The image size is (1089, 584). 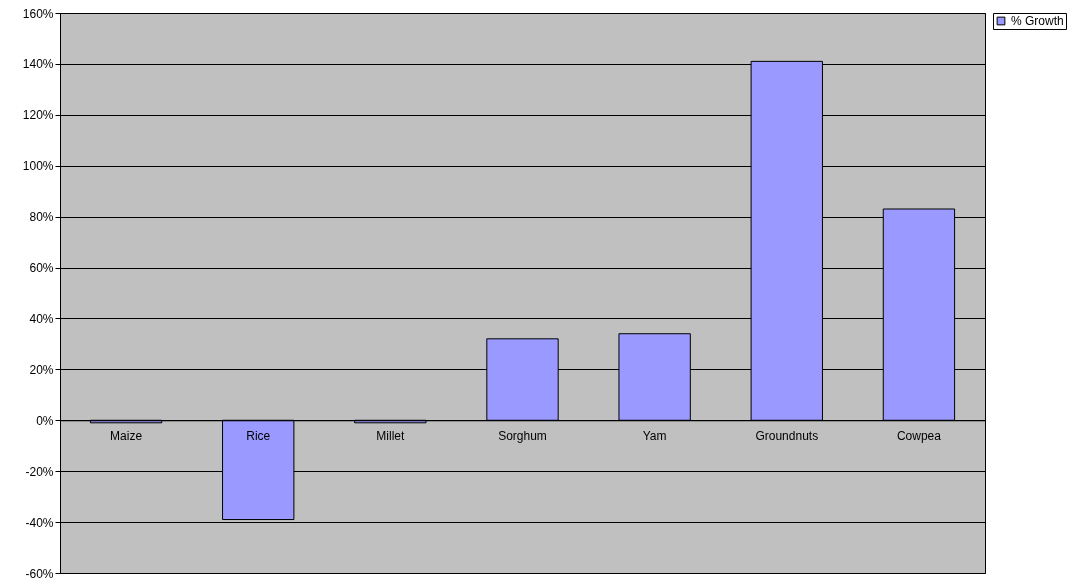 What do you see at coordinates (41, 318) in the screenshot?
I see `y-tick-label: 40%` at bounding box center [41, 318].